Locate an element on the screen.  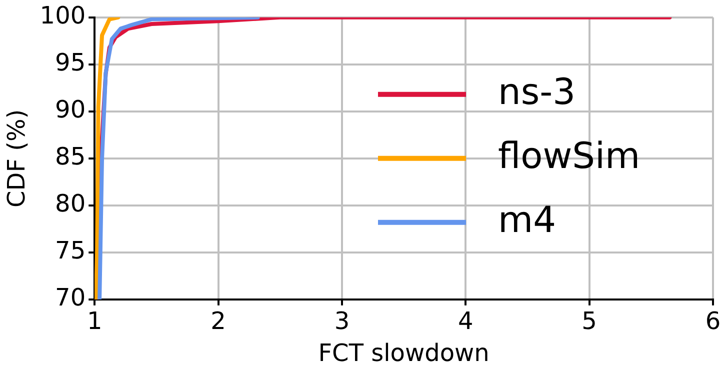
legend-label: m4 is located at coordinates (527, 220).